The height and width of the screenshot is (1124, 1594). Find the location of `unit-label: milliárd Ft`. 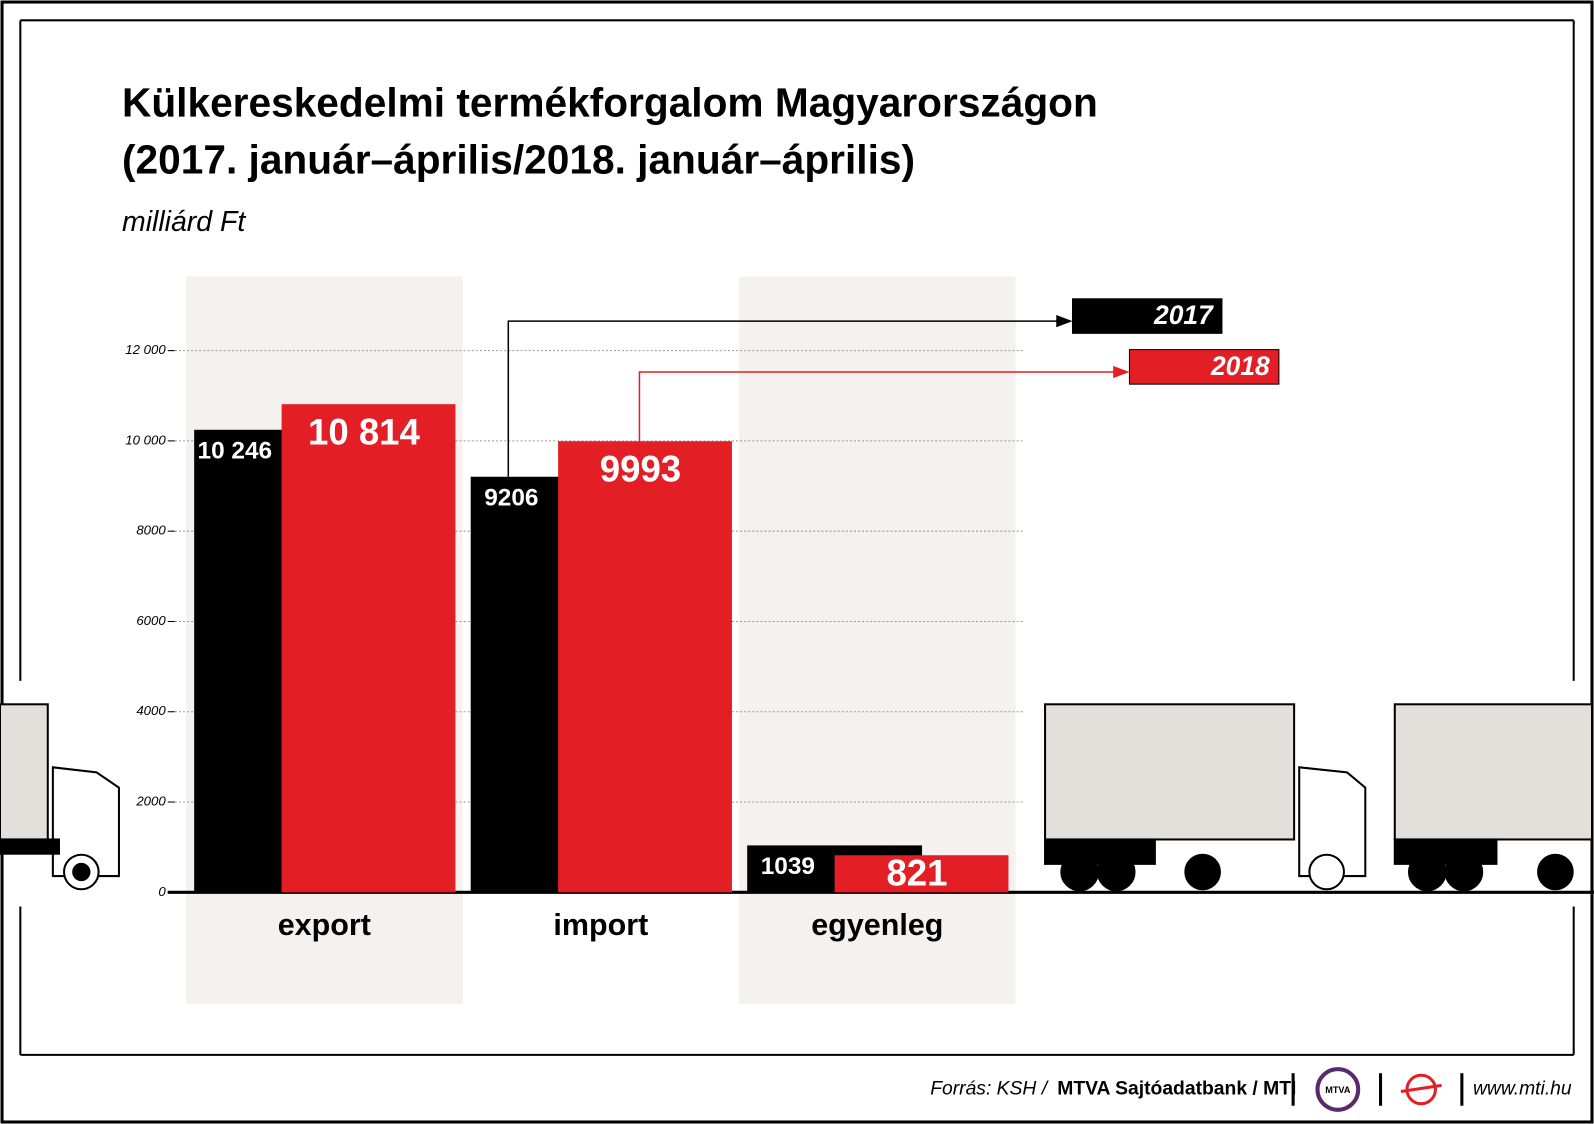

unit-label: milliárd Ft is located at coordinates (184, 222).